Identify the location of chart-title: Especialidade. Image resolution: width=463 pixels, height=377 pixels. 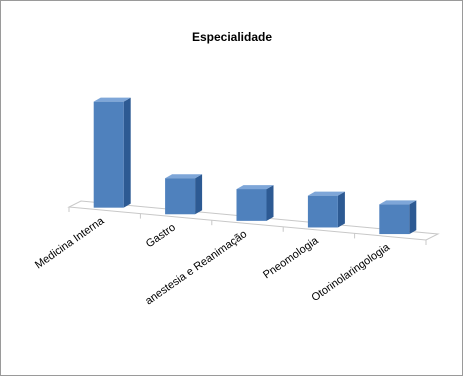
(232, 37).